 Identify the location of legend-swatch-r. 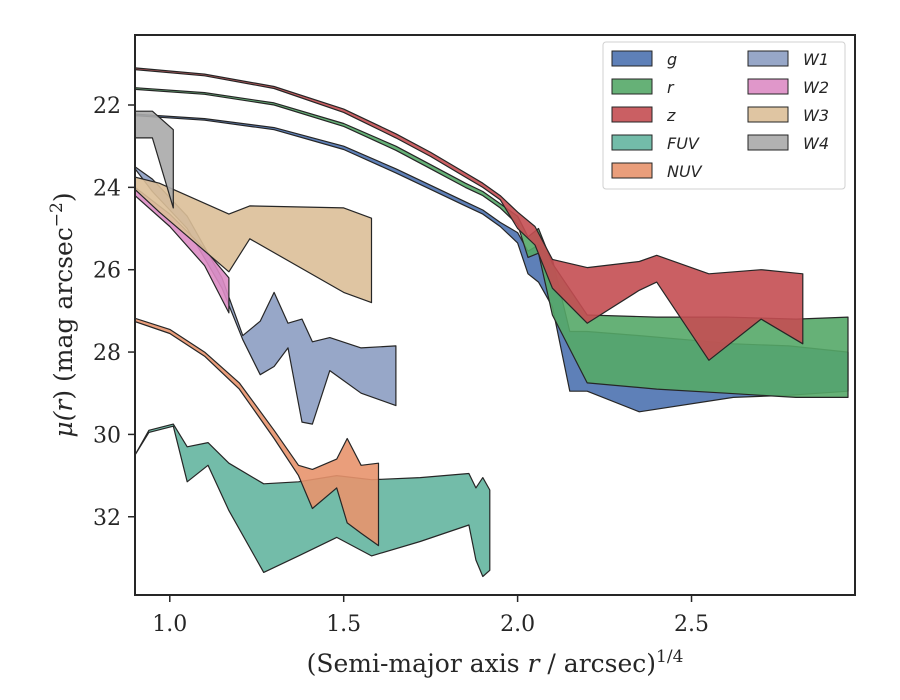
(632, 86).